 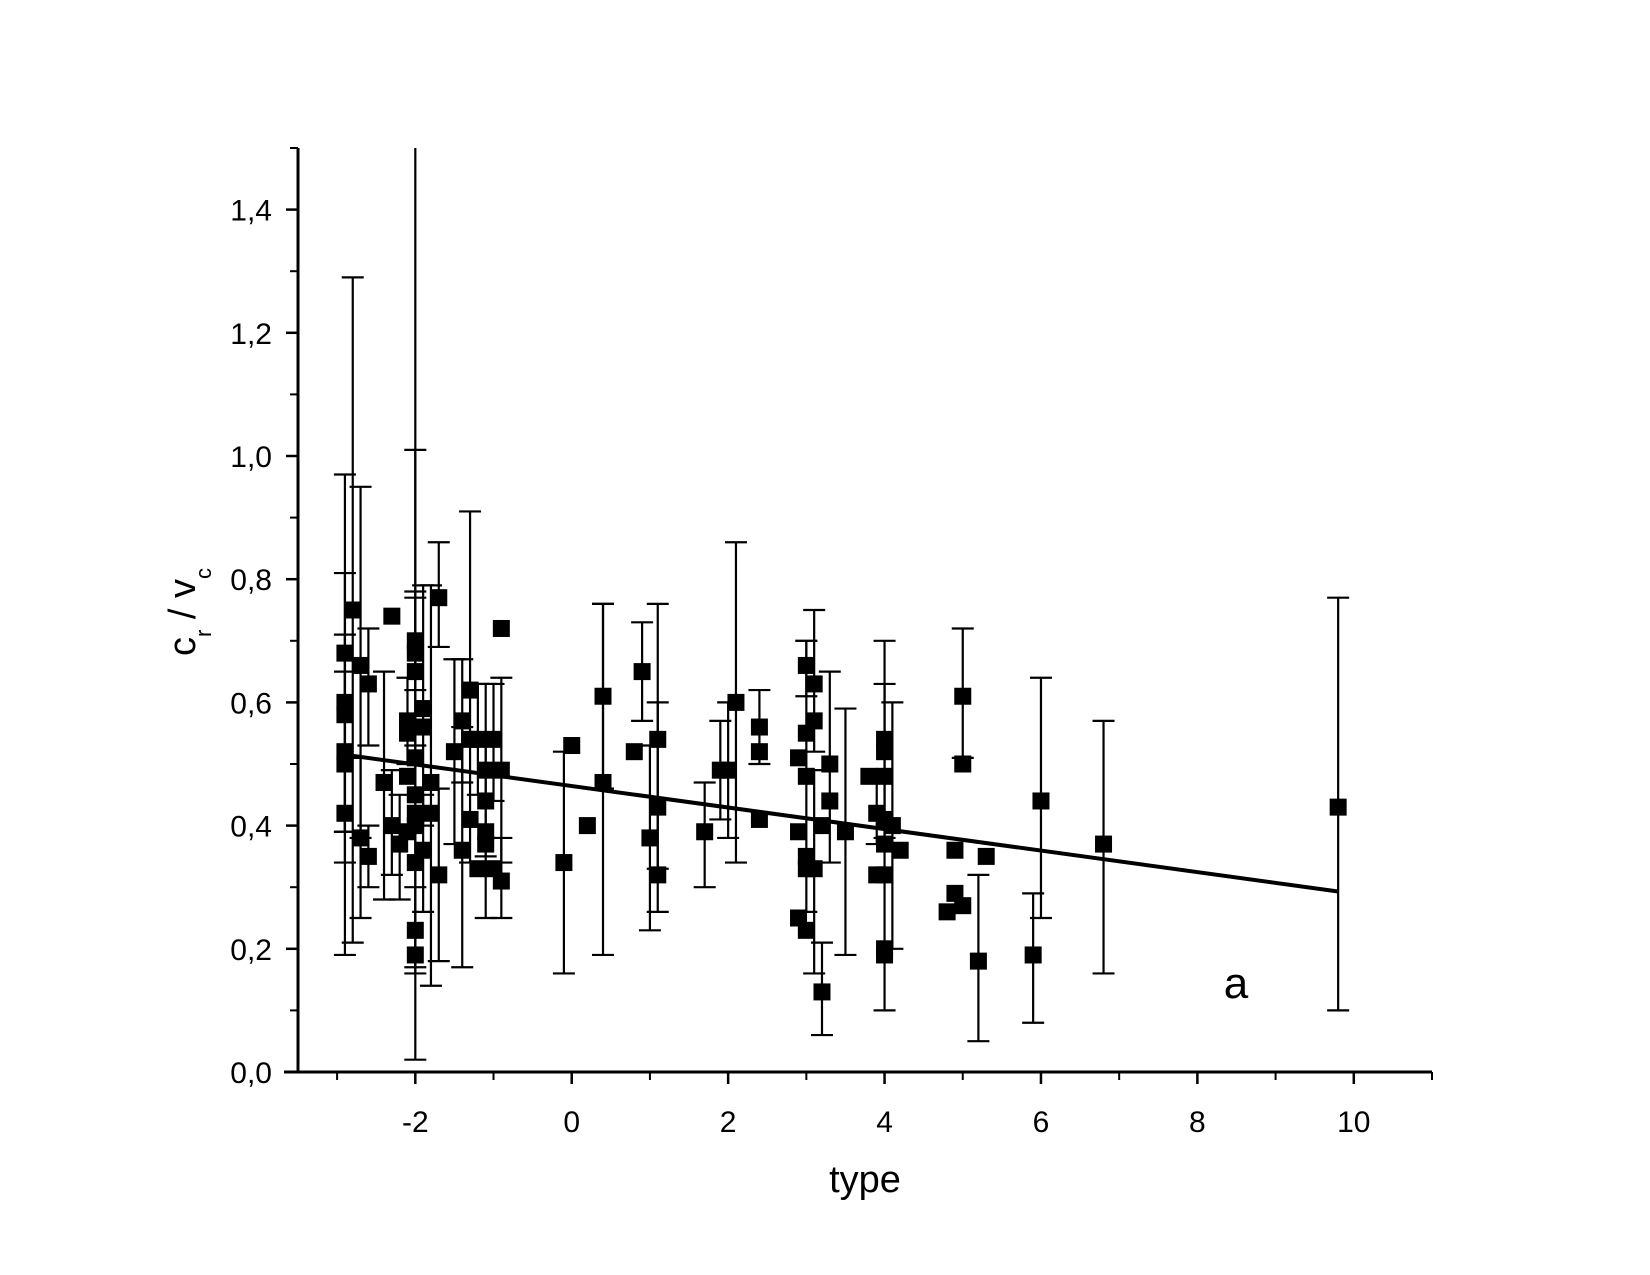 I want to click on fit-line, so click(x=841, y=823).